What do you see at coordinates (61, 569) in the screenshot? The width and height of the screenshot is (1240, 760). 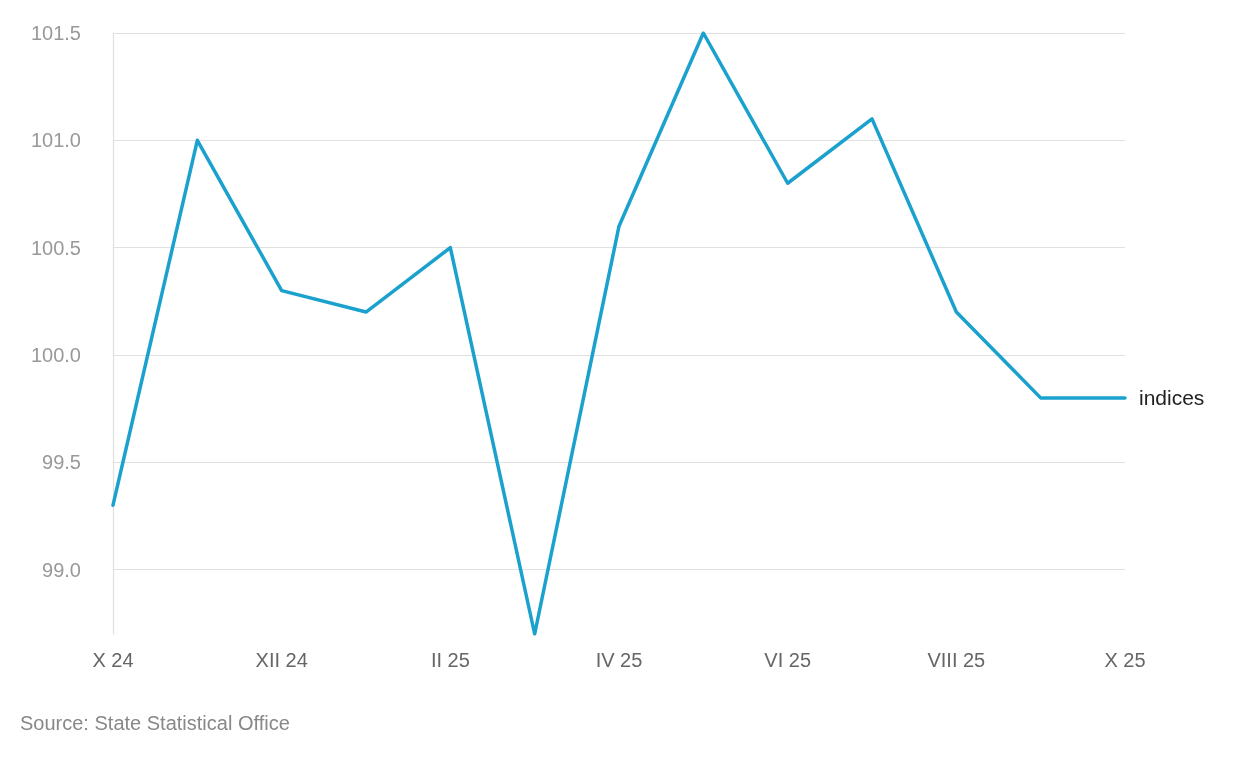 I see `y-tick-label: 99.0` at bounding box center [61, 569].